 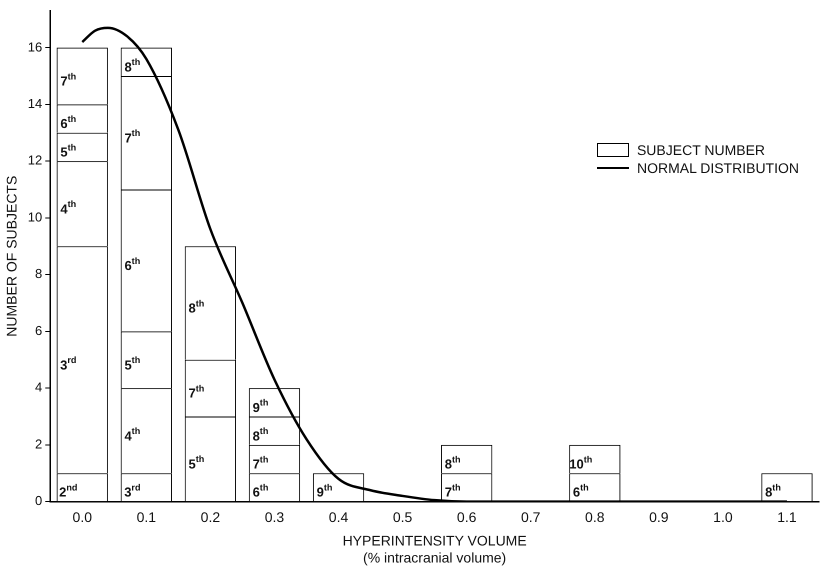 I want to click on x-tick-label: 0.6, so click(x=466, y=516).